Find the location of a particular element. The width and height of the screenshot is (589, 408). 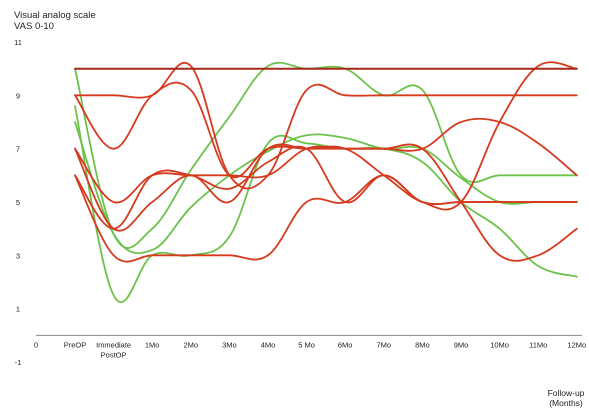

x-tick-label: PreOP is located at coordinates (75, 344).